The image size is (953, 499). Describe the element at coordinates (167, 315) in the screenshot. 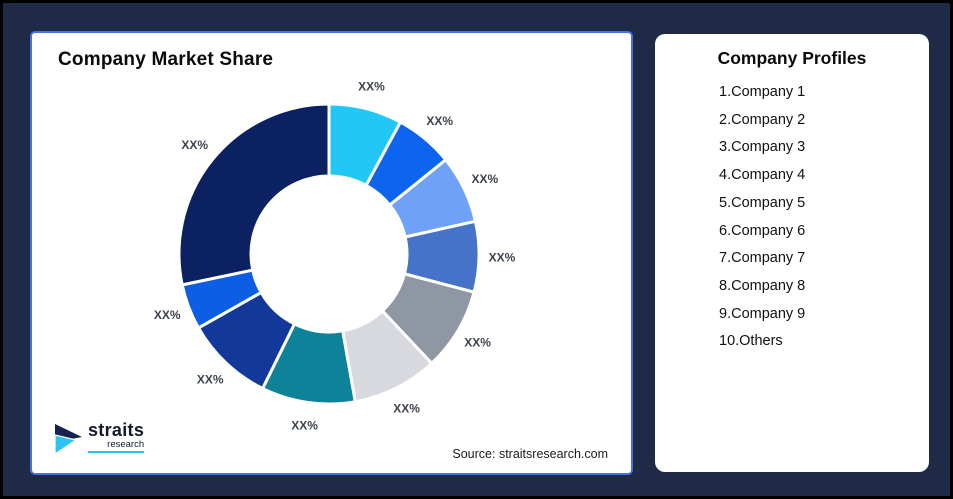

I see `slice-label-company-9: XX%` at that location.